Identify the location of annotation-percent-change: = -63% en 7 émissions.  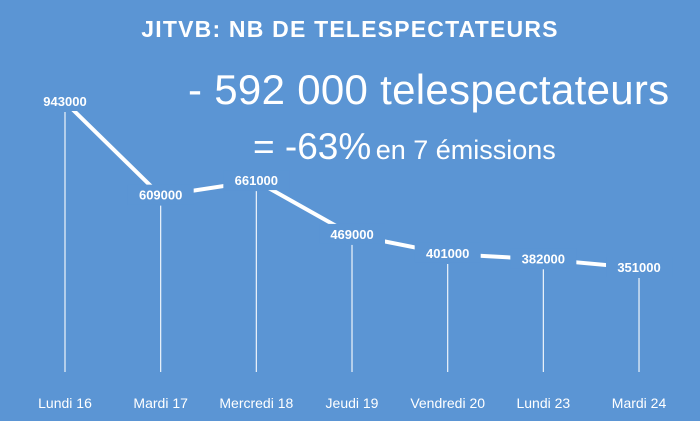
(473, 147).